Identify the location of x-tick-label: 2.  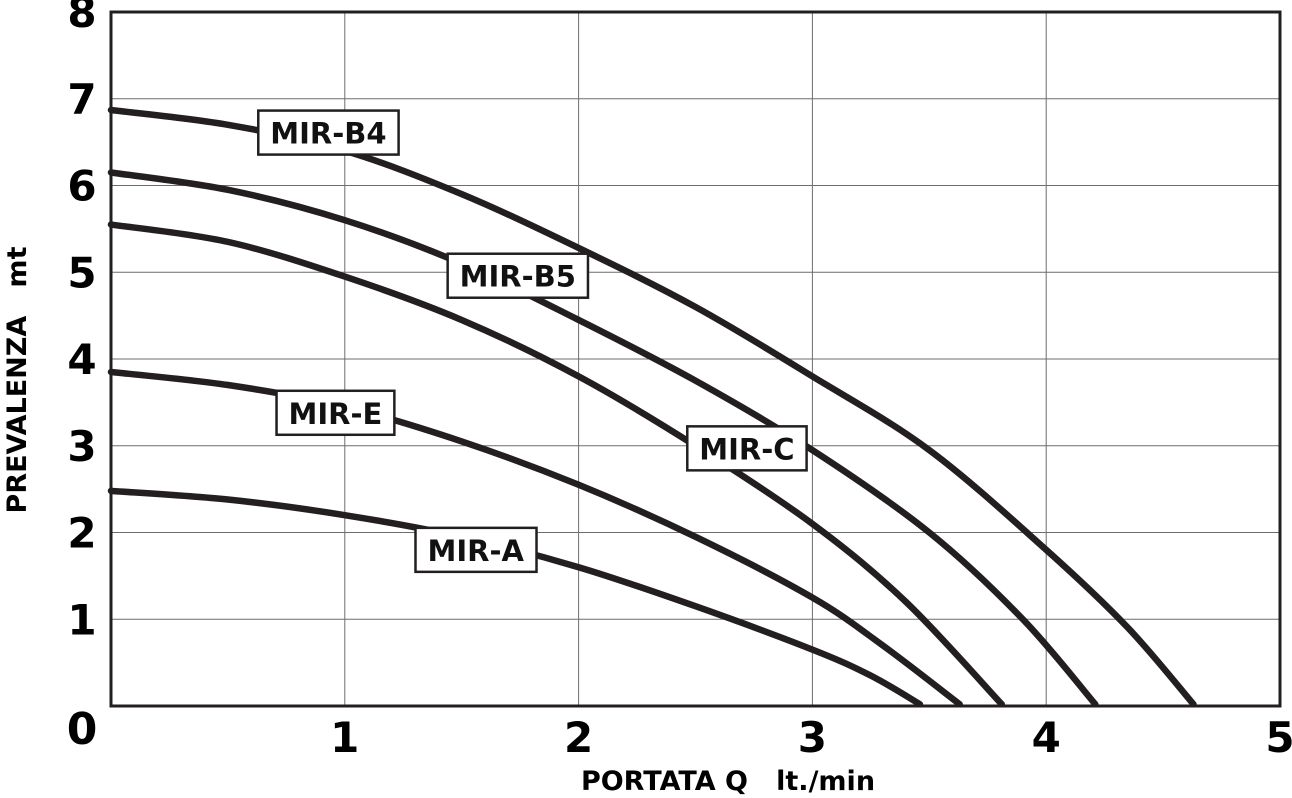
(578, 737).